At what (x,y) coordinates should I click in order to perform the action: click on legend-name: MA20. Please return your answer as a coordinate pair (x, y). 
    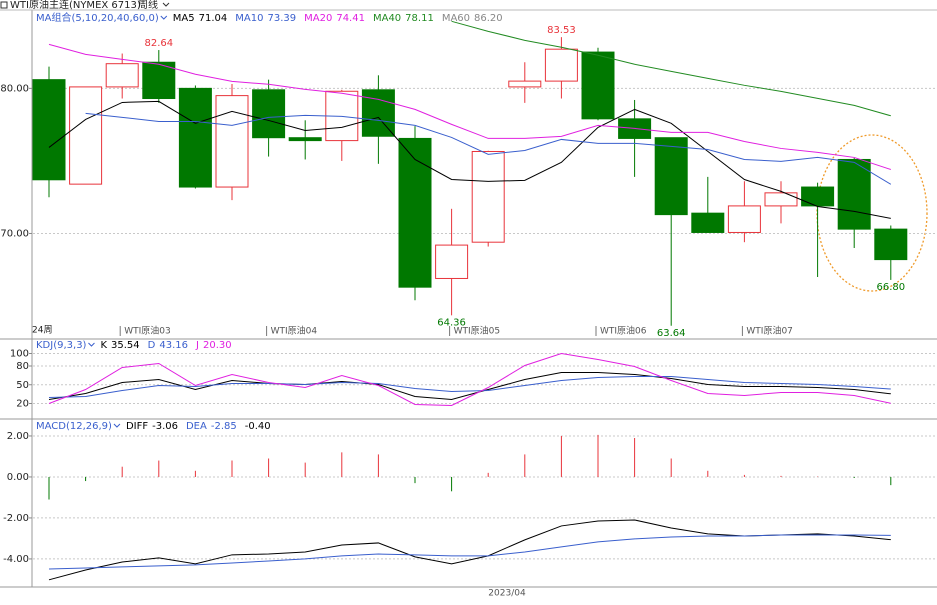
    Looking at the image, I should click on (318, 18).